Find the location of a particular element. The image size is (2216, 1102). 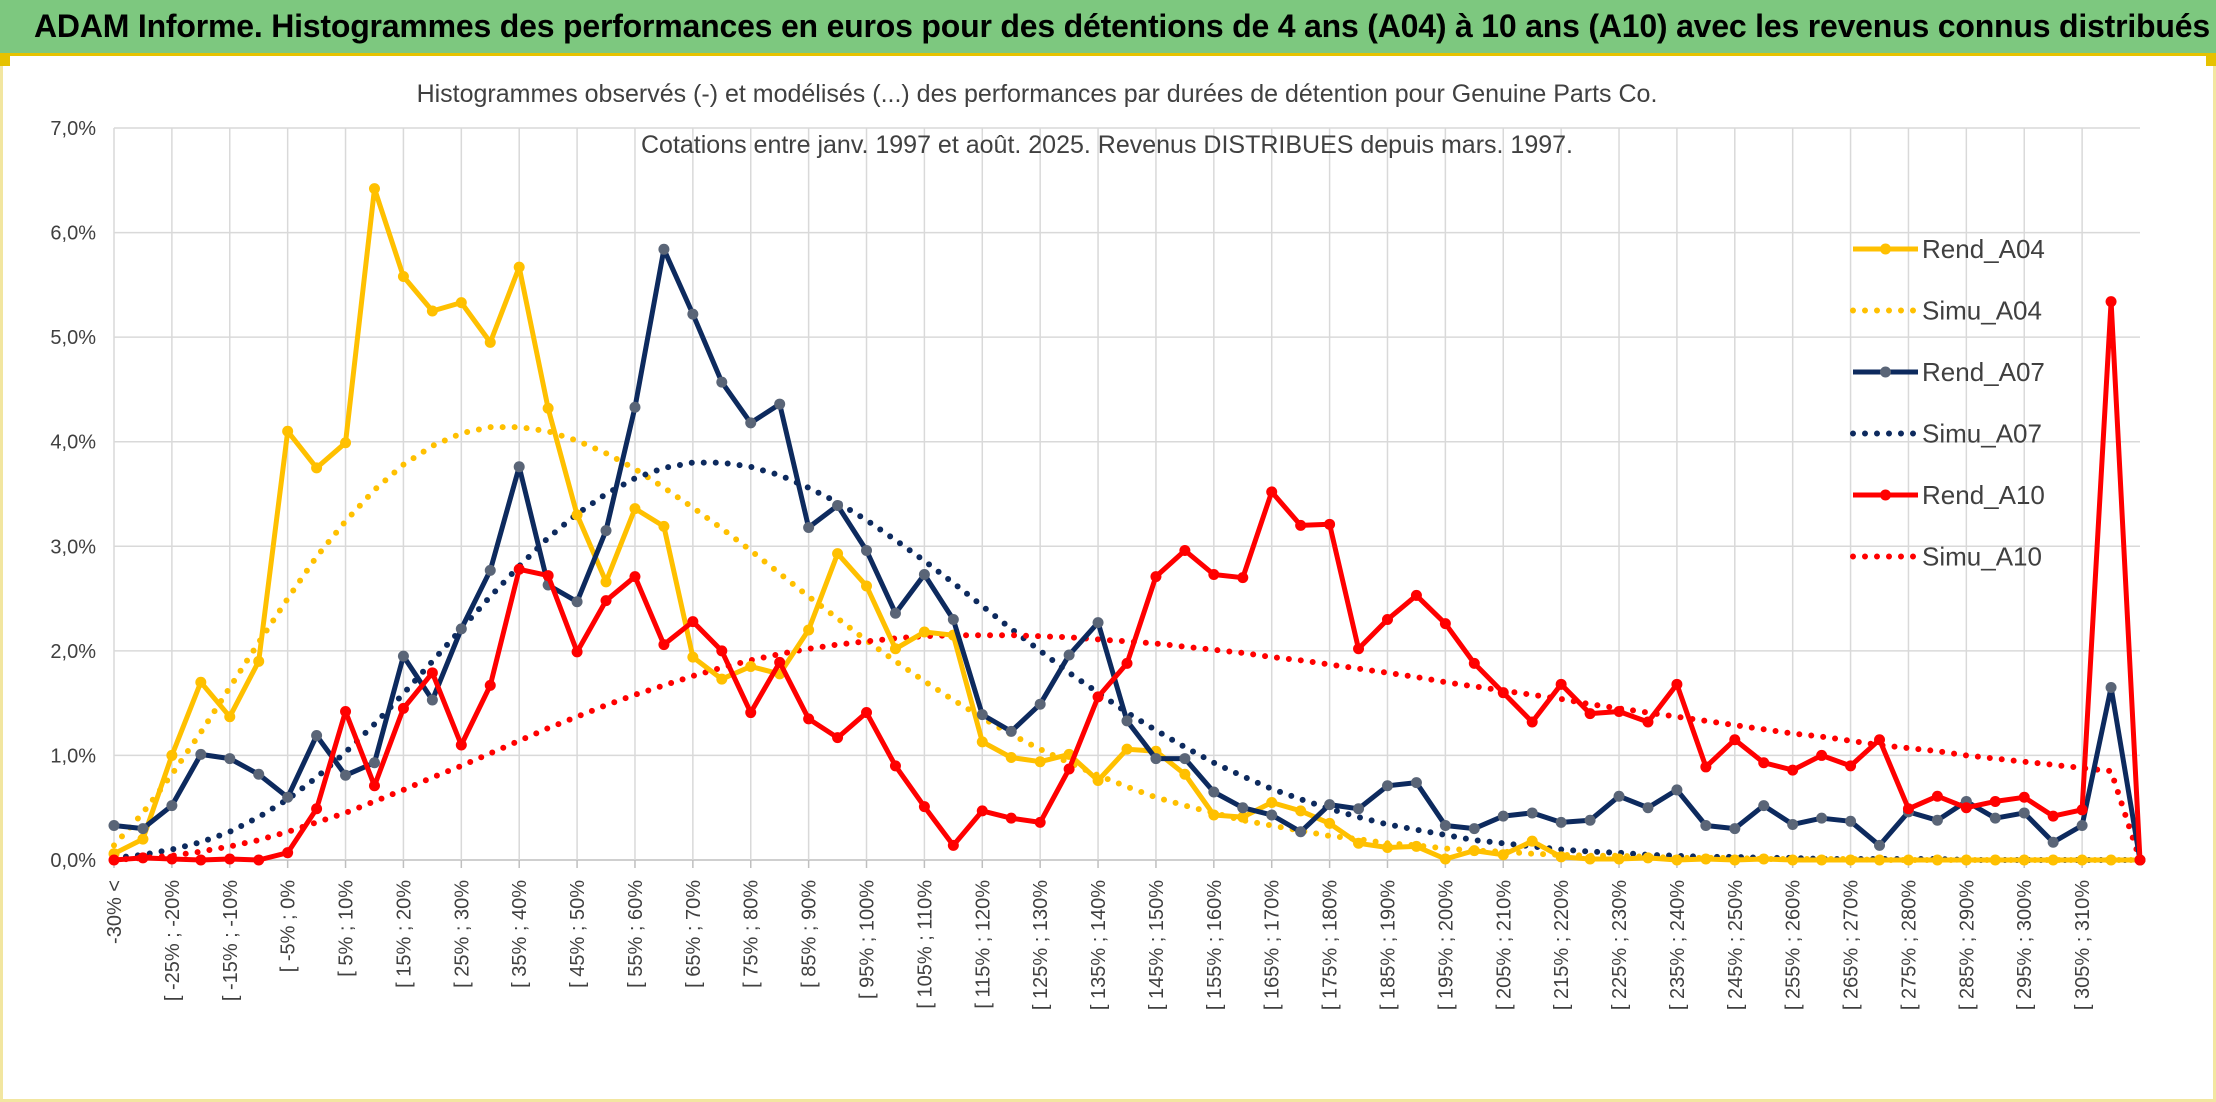

x-tick-label: [ 45% ; 50% is located at coordinates (578, 934).